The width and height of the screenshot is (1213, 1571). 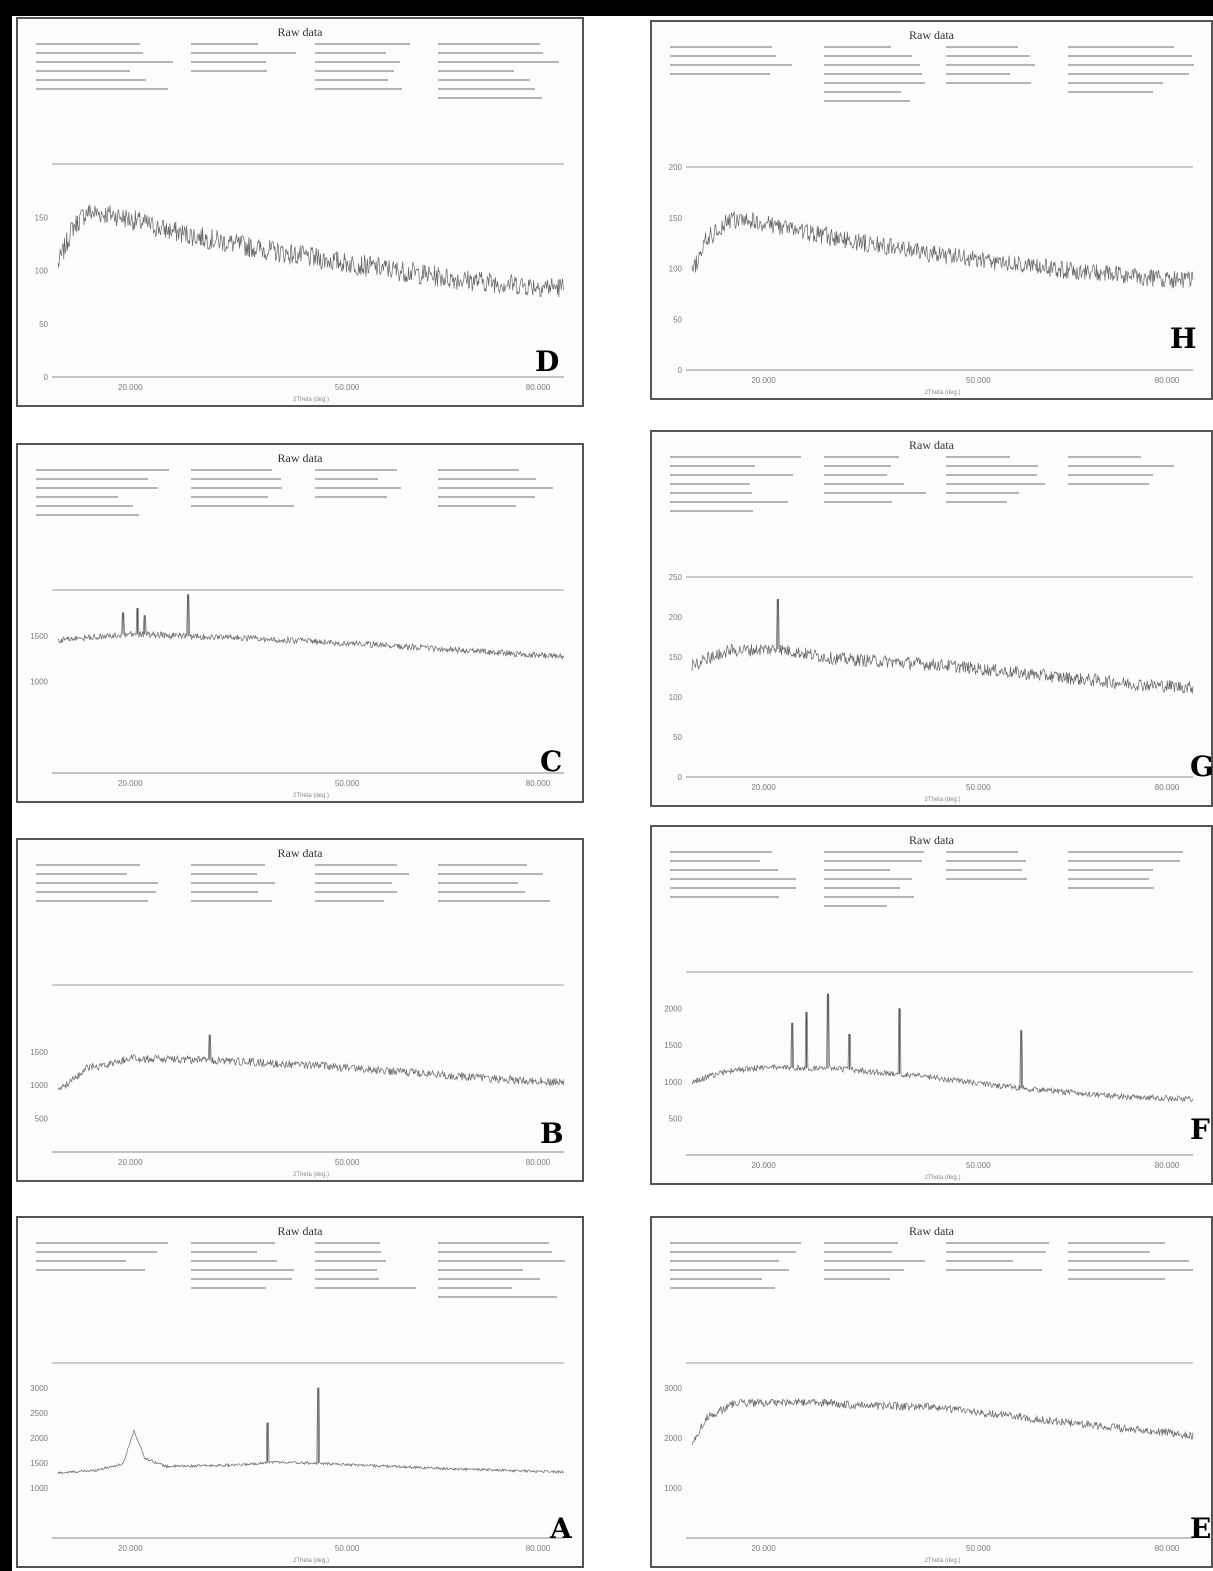 I want to click on panel-label-h: H, so click(x=1183, y=338).